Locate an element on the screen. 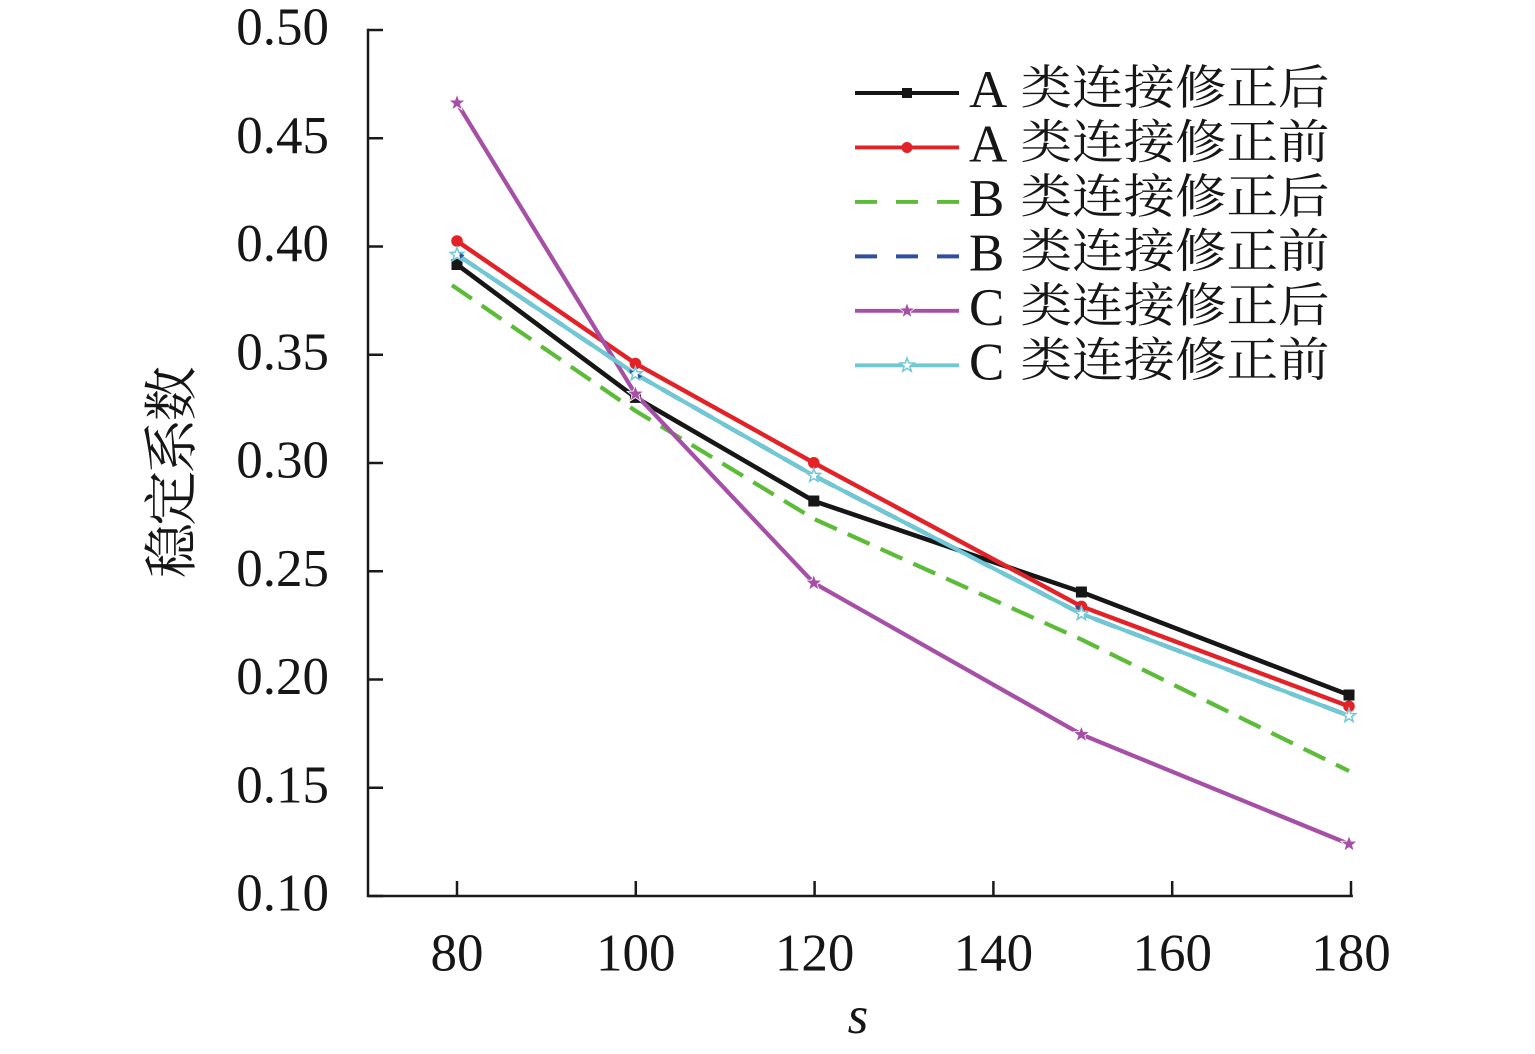  svg-text: 80 is located at coordinates (457, 954).